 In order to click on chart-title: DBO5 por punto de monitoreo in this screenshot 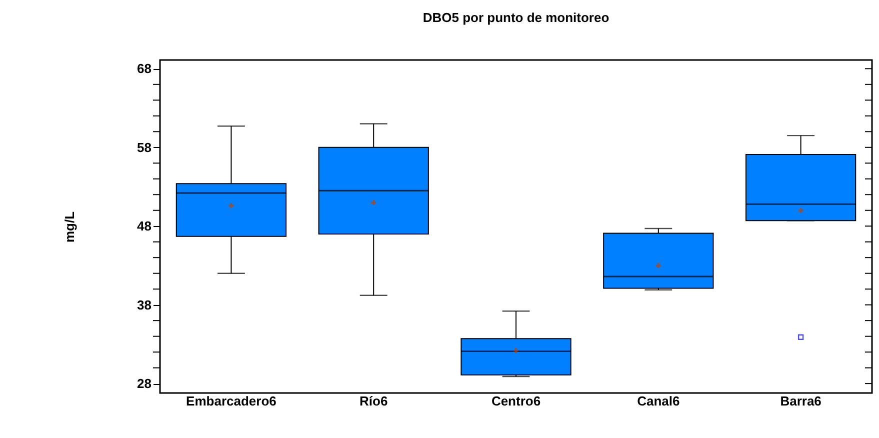, I will do `click(516, 17)`.